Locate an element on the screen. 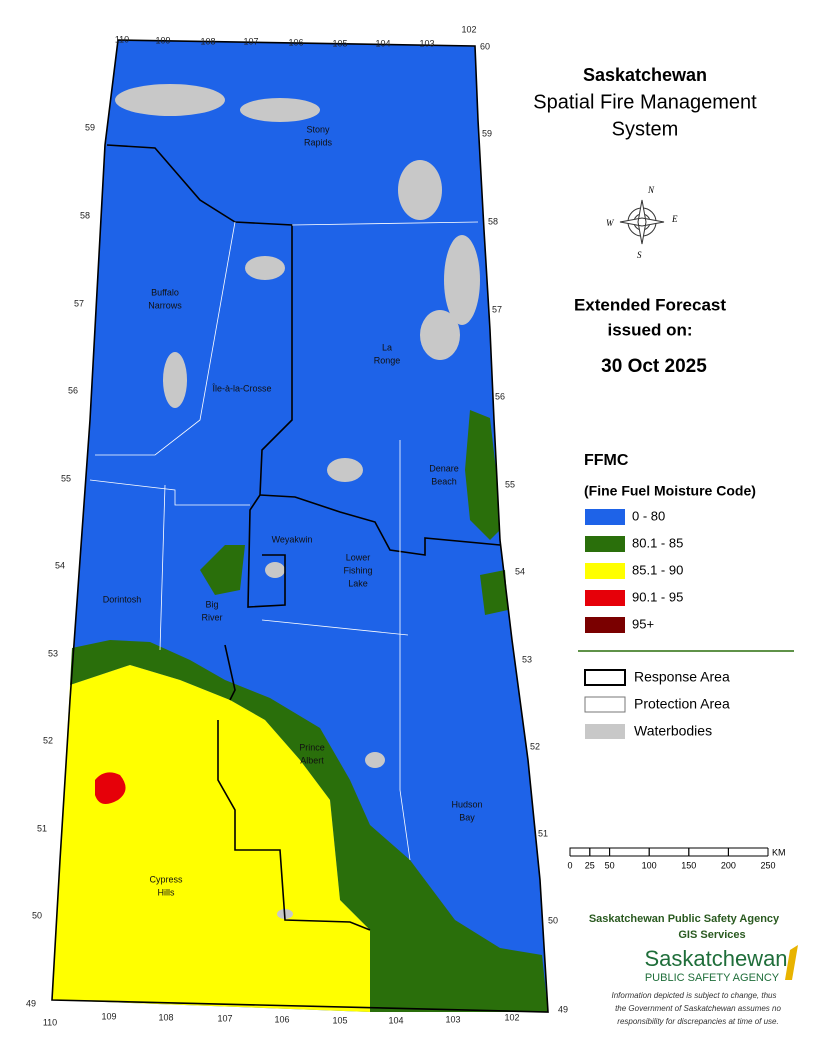  place-label: Buffalo is located at coordinates (165, 292).